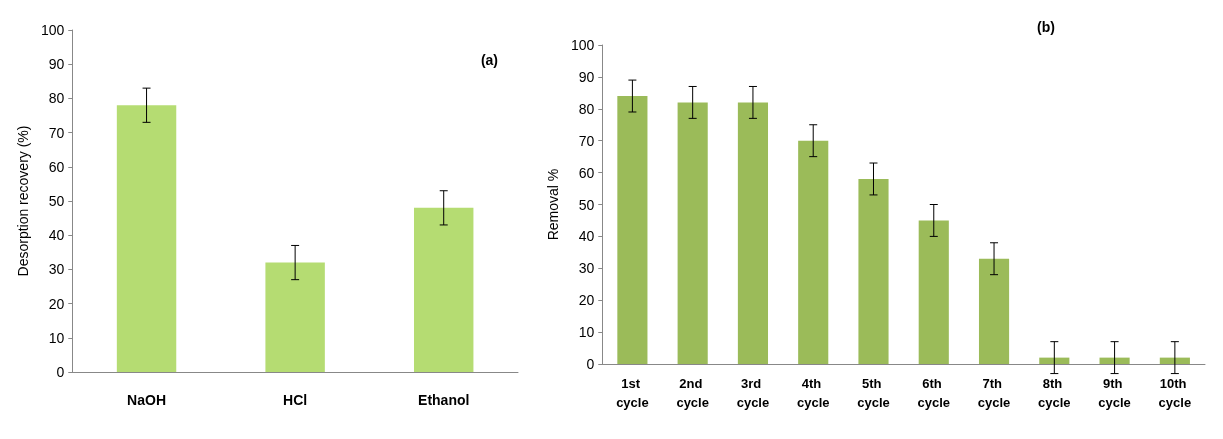 This screenshot has width=1223, height=439. Describe the element at coordinates (295, 399) in the screenshot. I see `x-tick-label: HCl` at that location.